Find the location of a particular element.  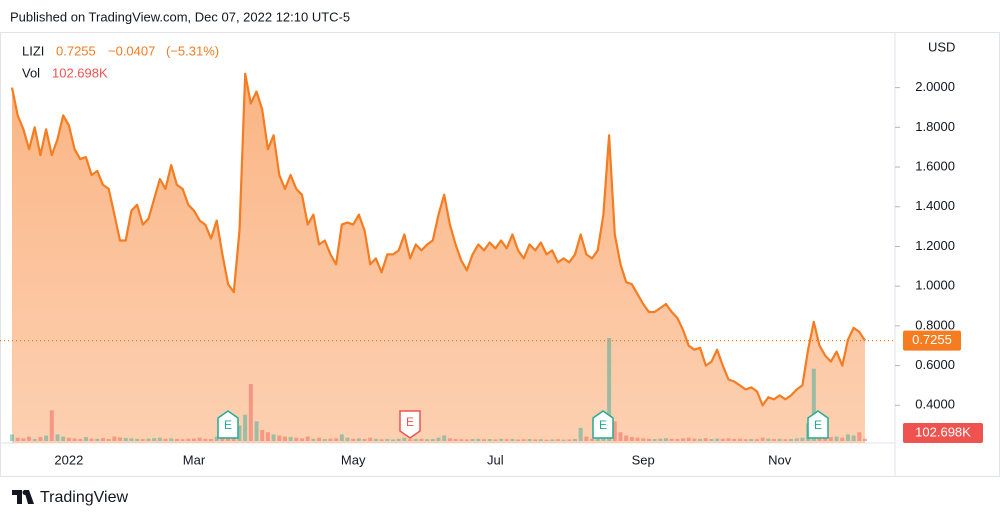

change-percent: (−5.31%) is located at coordinates (192, 50).